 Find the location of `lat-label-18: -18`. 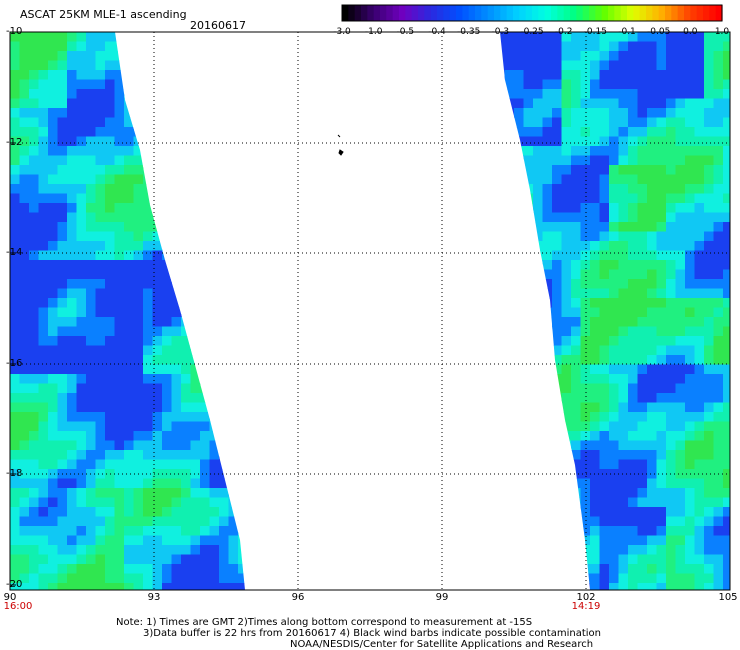

lat-label-18: -18 is located at coordinates (14, 473).